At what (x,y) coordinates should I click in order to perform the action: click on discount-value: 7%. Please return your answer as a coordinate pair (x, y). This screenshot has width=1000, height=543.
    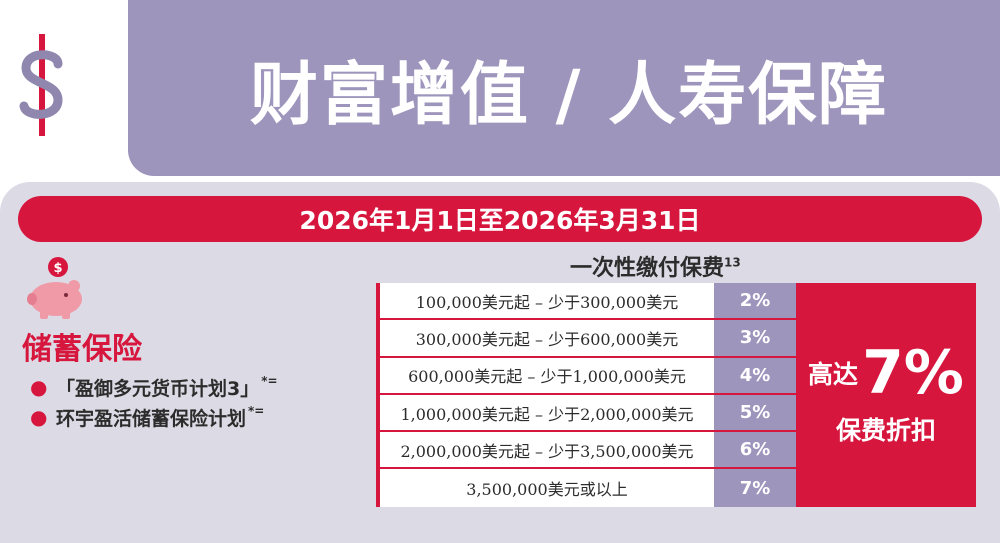
    Looking at the image, I should click on (913, 373).